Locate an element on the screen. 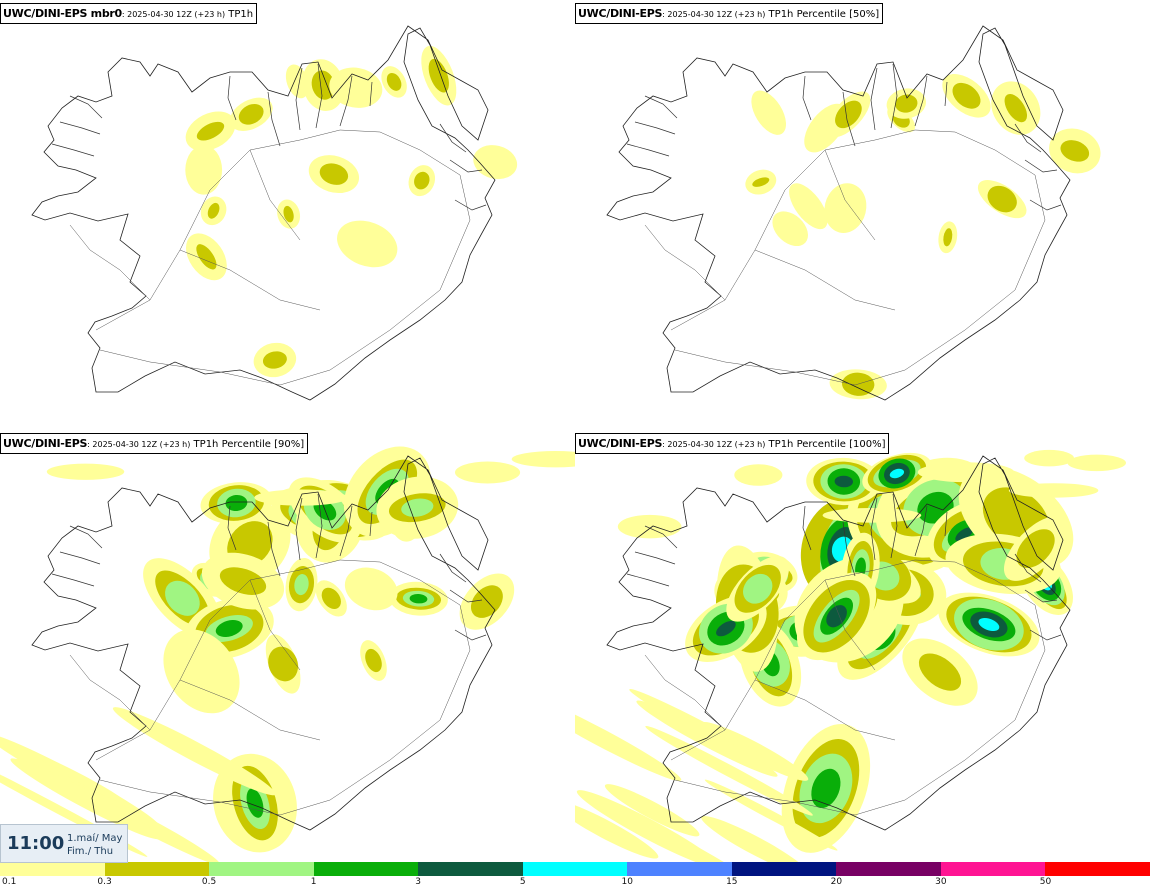  valid-time-box: 11:00 1.maí/ May Fim./ Thu is located at coordinates (64, 843).